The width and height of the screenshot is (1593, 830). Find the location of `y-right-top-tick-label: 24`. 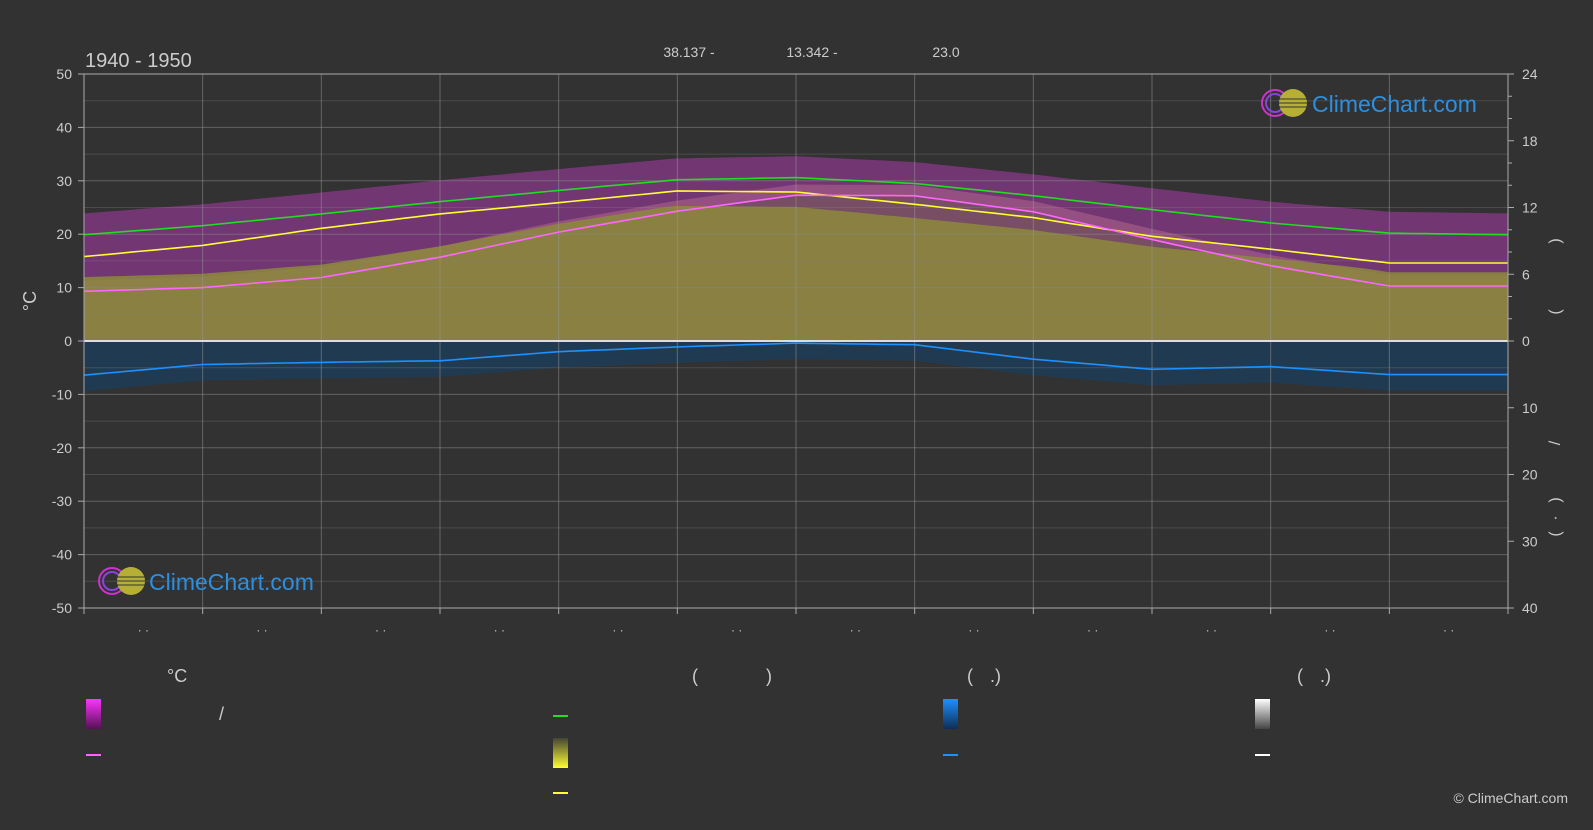

y-right-top-tick-label: 24 is located at coordinates (1530, 74).